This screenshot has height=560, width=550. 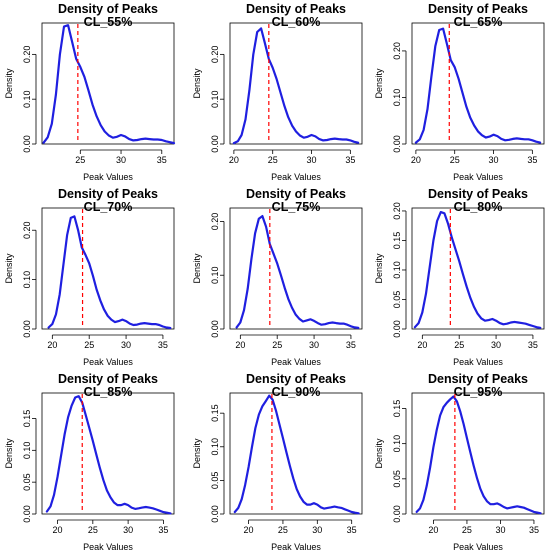 I want to click on panel-subtitle: CL_70%, so click(x=108, y=207).